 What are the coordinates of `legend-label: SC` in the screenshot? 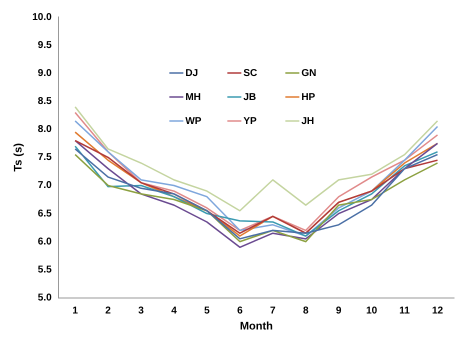 It's located at (250, 73).